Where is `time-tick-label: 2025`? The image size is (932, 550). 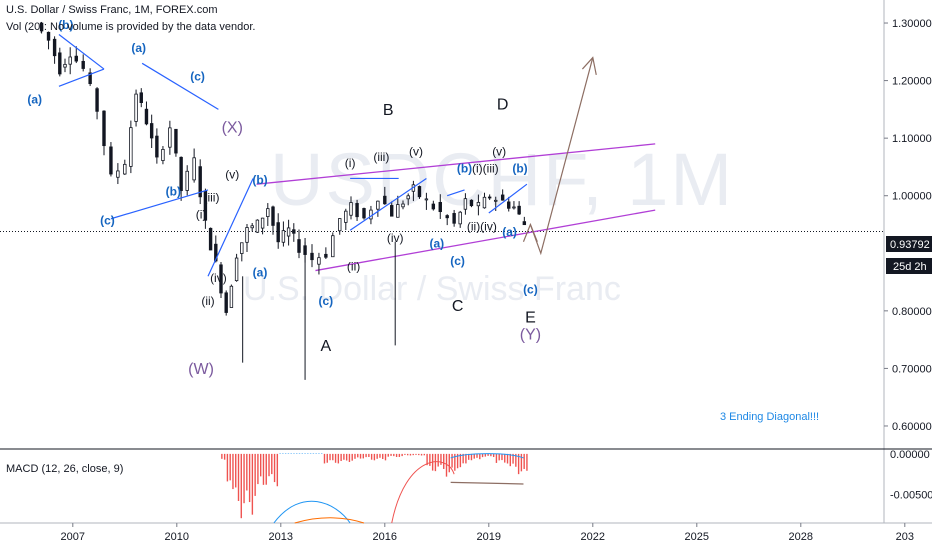
time-tick-label: 2025 is located at coordinates (697, 537).